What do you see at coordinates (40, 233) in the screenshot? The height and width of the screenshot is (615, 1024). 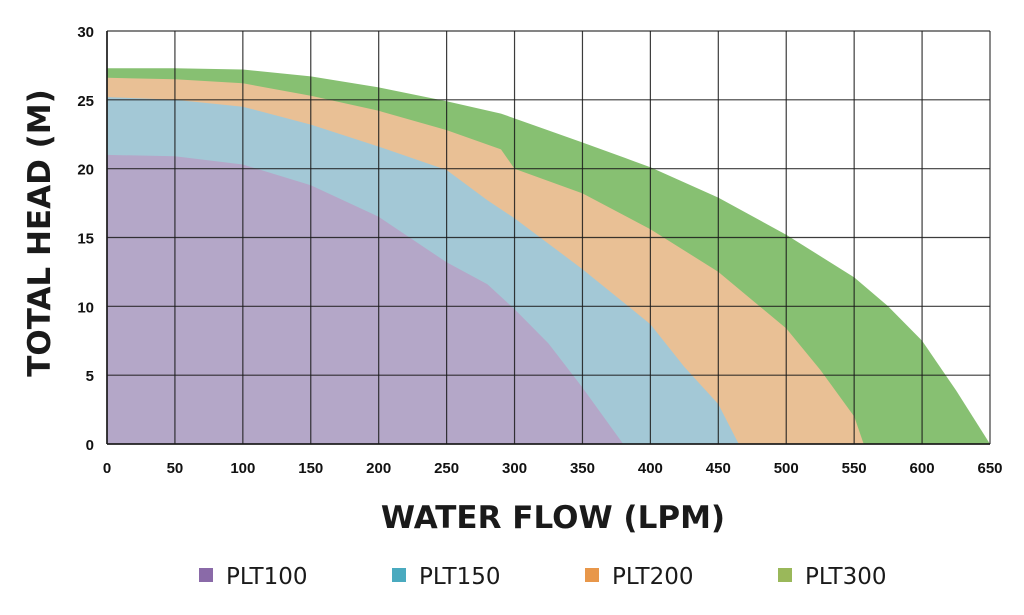 I see `y-axis-title: TOTAL HEAD (M)` at bounding box center [40, 233].